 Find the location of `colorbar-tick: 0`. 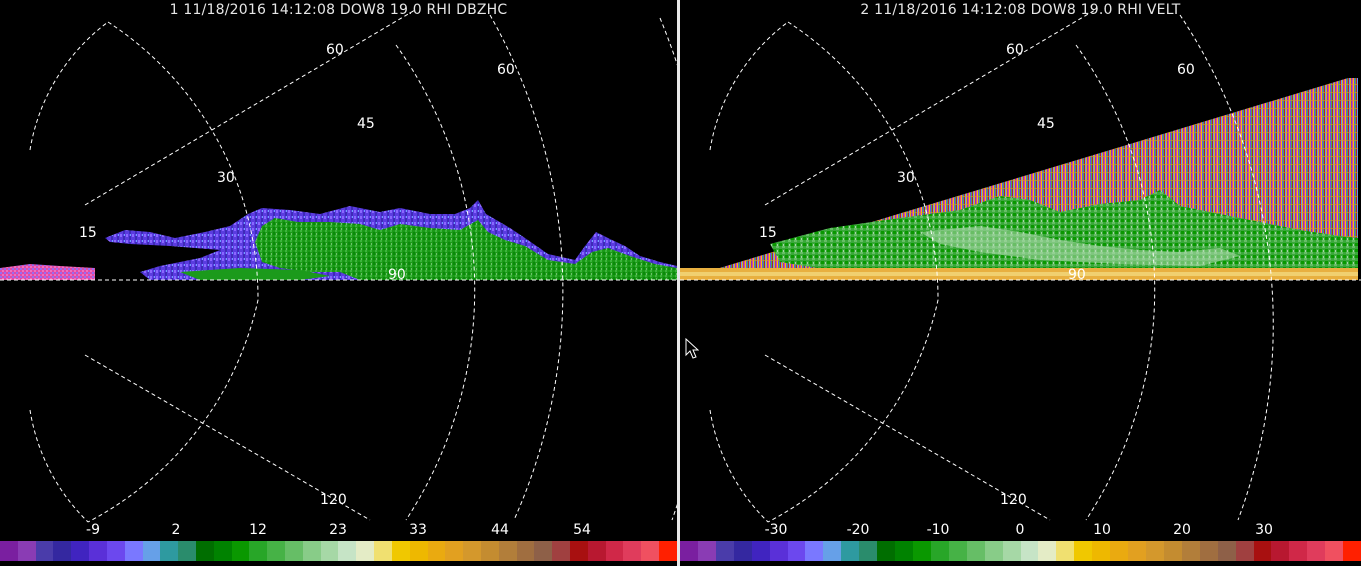

colorbar-tick: 0 is located at coordinates (1020, 530).